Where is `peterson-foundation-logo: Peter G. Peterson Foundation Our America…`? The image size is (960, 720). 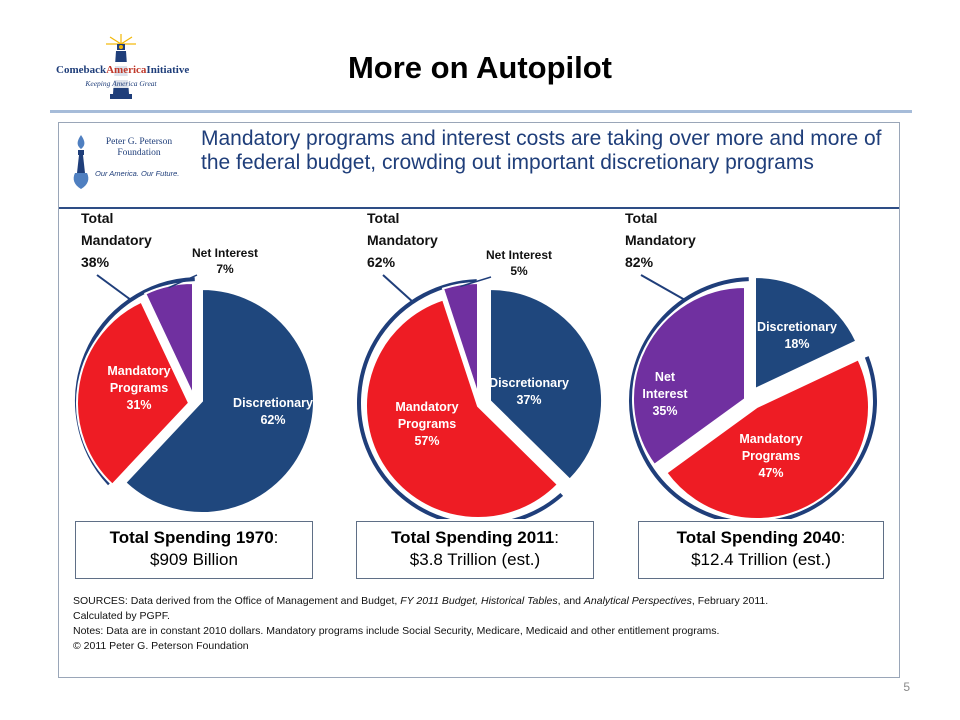
peterson-foundation-logo: Peter G. Peterson Foundation Our America… is located at coordinates (127, 164).